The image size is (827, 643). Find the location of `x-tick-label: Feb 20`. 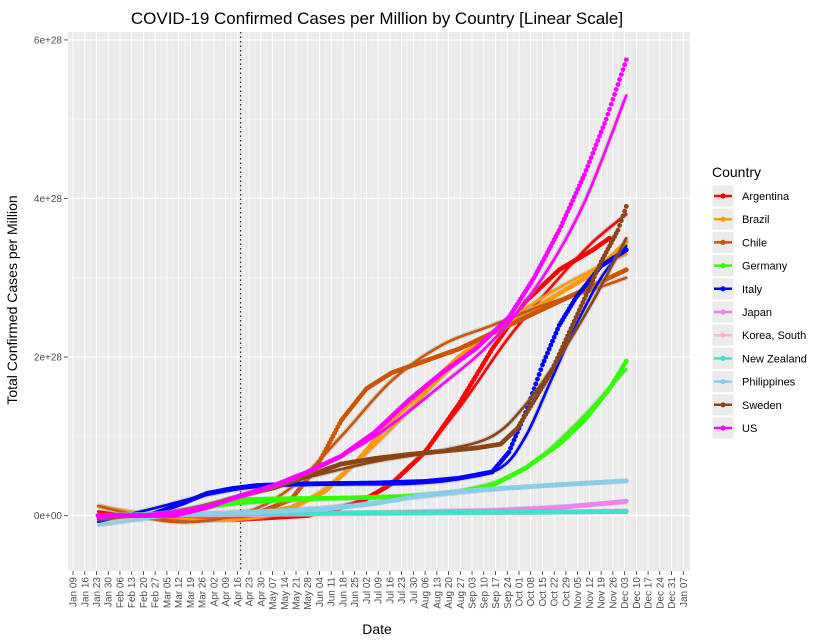

x-tick-label: Feb 20 is located at coordinates (144, 593).